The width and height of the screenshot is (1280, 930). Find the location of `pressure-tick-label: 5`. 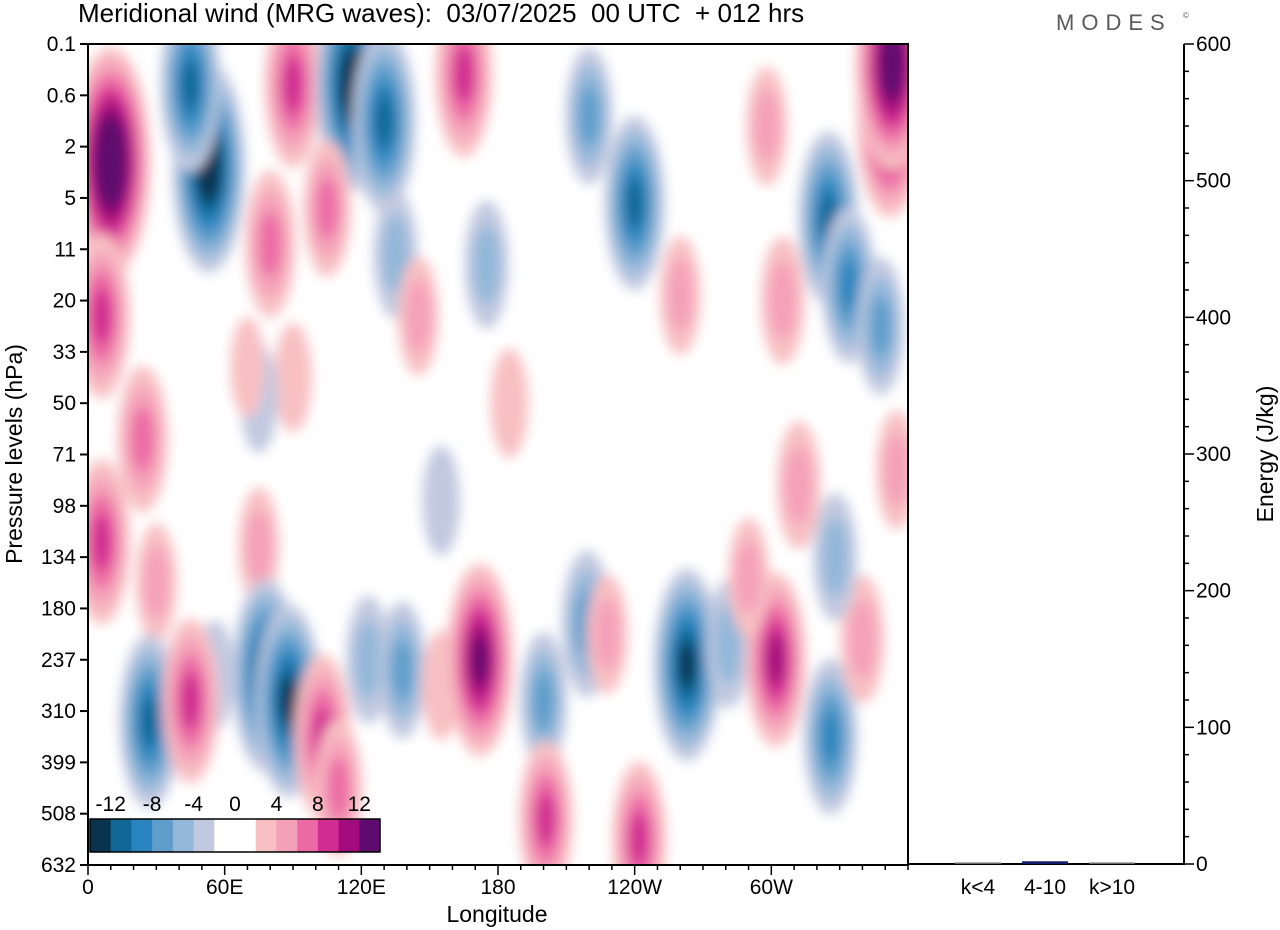

pressure-tick-label: 5 is located at coordinates (70, 198).